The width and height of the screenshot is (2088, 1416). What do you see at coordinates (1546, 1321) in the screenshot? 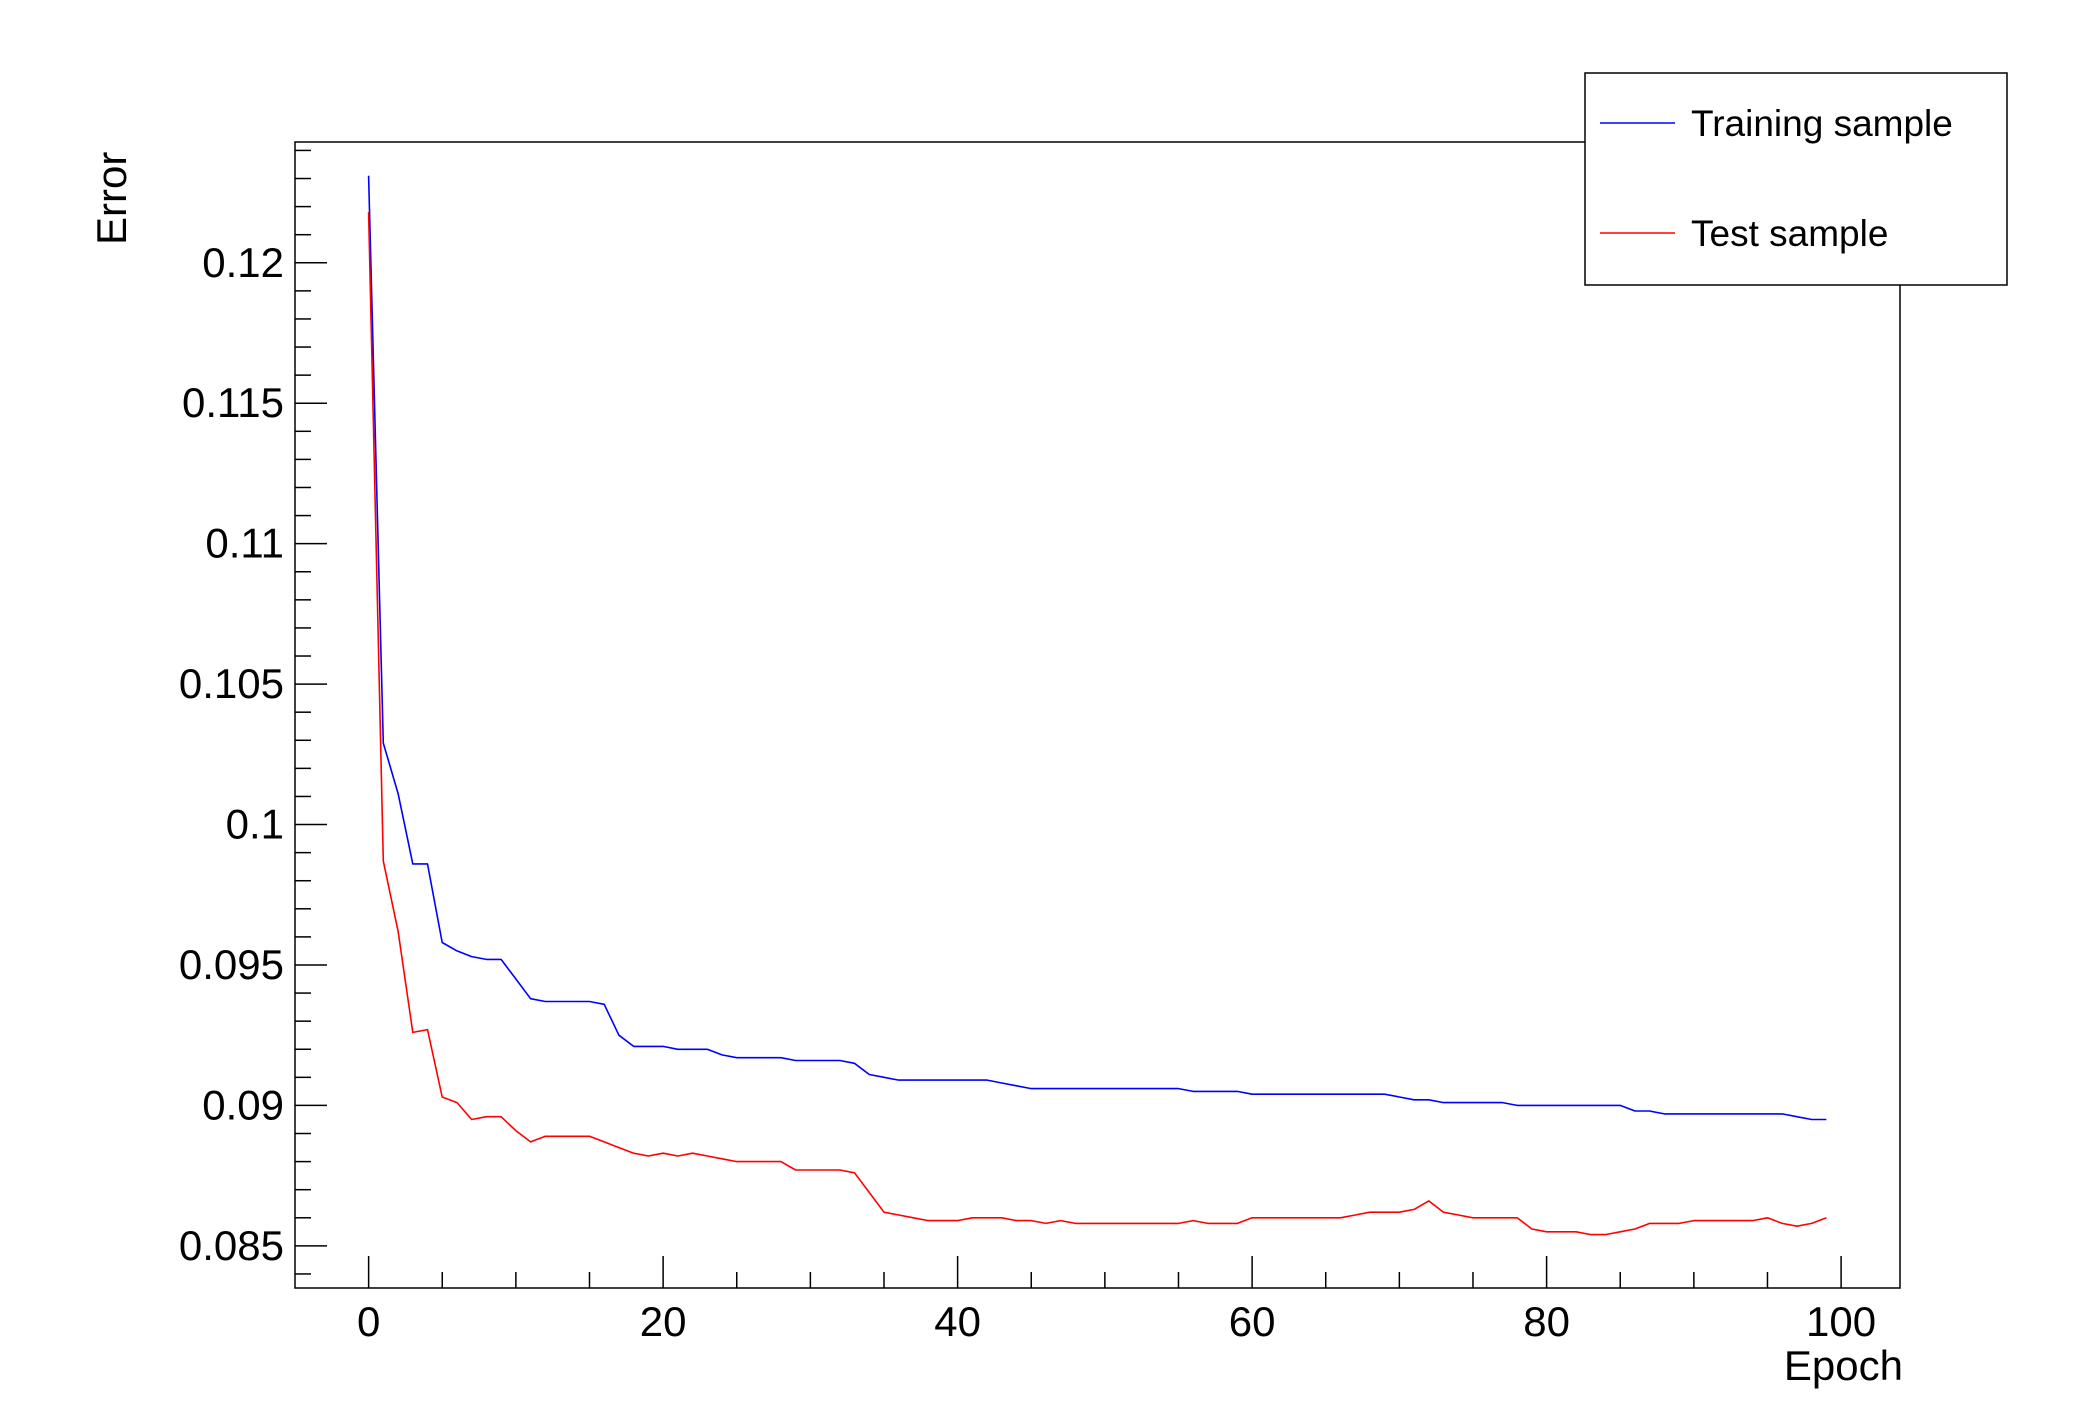
I see `x-tick-label: 80` at bounding box center [1546, 1321].